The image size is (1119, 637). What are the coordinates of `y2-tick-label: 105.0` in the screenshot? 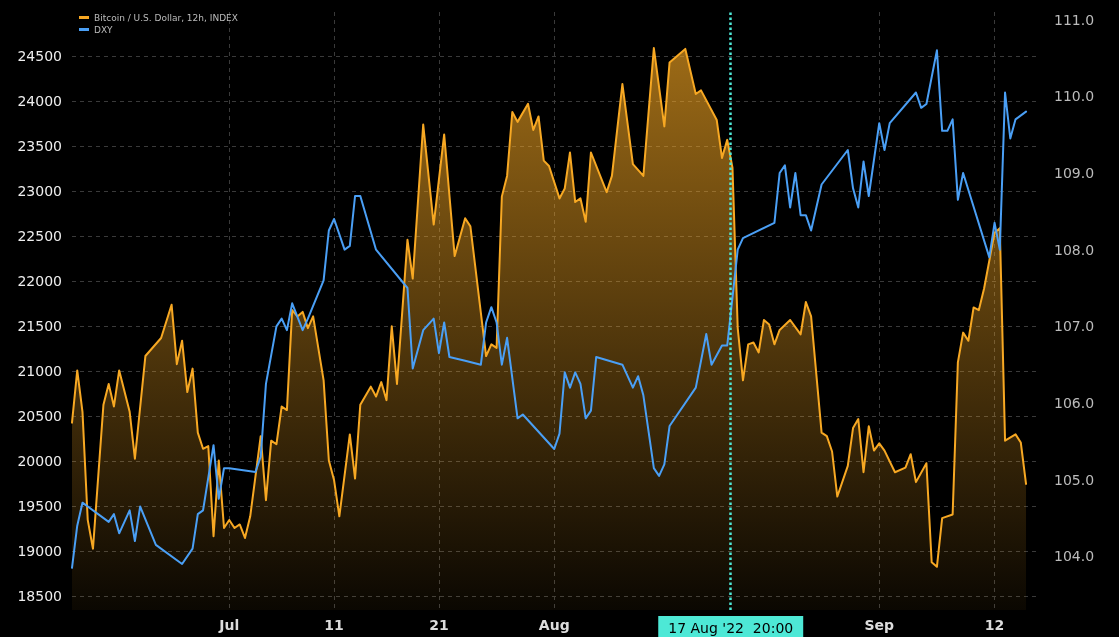 It's located at (1074, 479).